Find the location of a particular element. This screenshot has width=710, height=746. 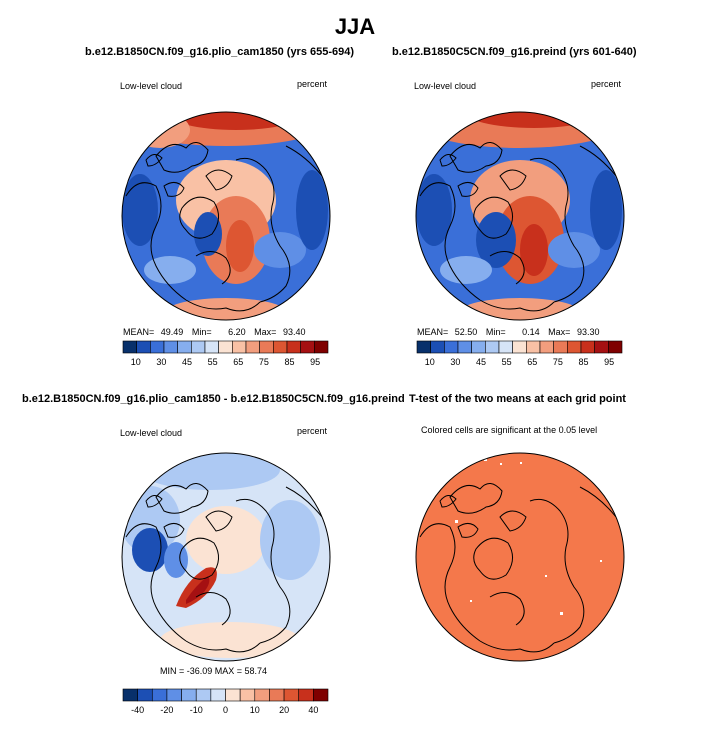

colorbar-1: 10 30 45 55 65 75 85 95 is located at coordinates (225, 353).